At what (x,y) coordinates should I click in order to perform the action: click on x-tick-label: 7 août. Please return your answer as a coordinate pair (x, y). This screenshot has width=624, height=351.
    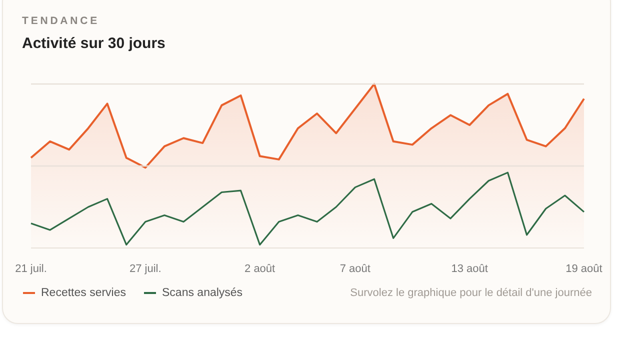
    Looking at the image, I should click on (355, 268).